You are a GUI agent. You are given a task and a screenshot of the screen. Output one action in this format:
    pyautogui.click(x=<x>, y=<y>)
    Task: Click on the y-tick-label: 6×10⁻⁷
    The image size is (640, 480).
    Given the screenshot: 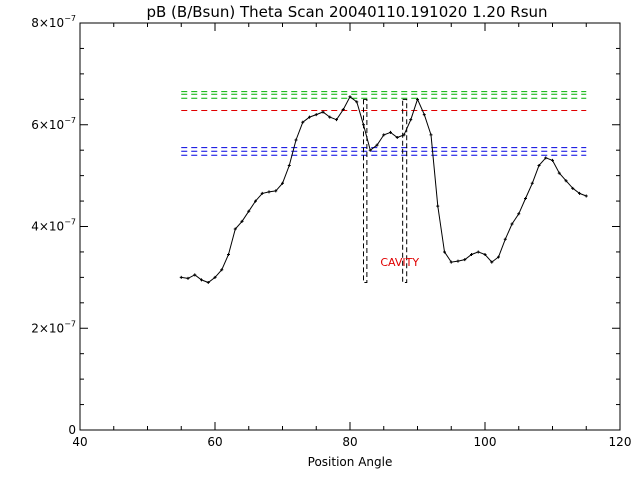 What is the action you would take?
    pyautogui.click(x=53, y=124)
    